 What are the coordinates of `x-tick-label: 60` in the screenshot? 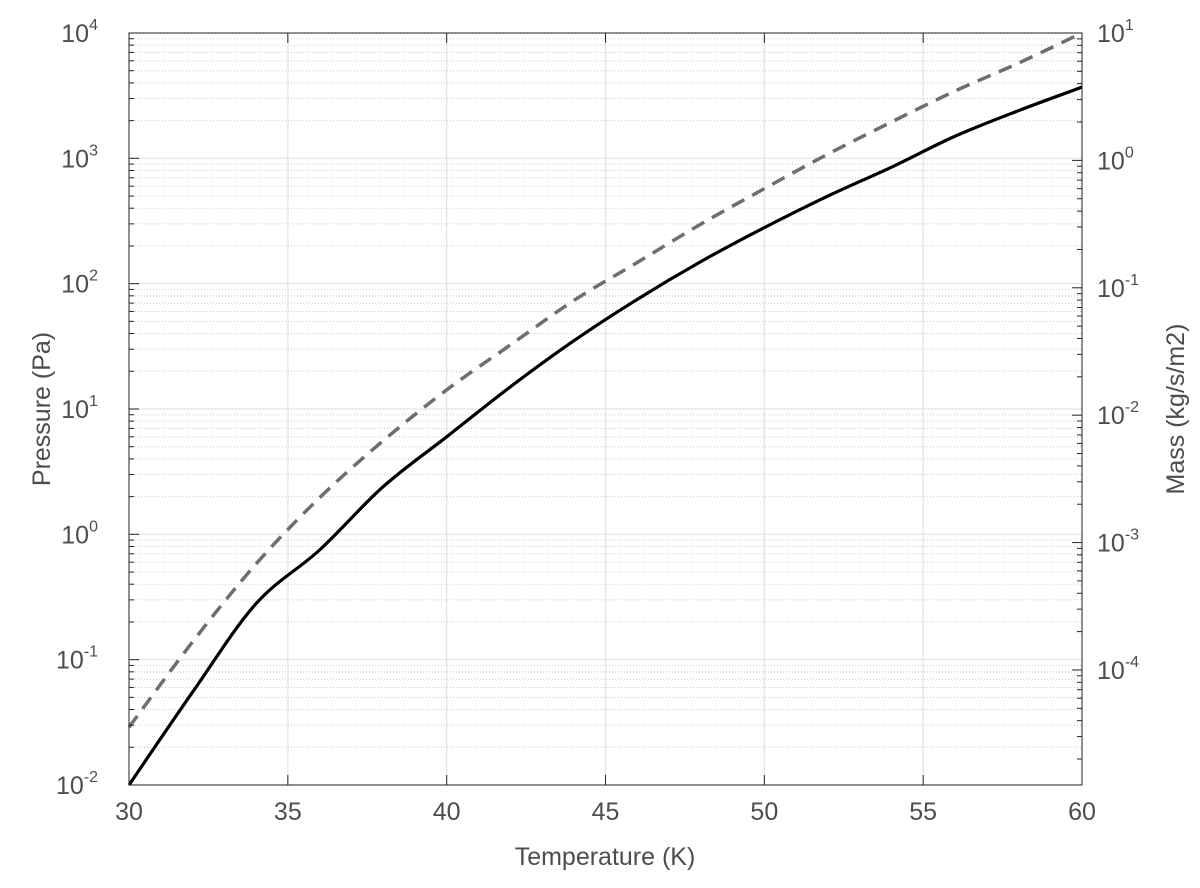 It's located at (1082, 812).